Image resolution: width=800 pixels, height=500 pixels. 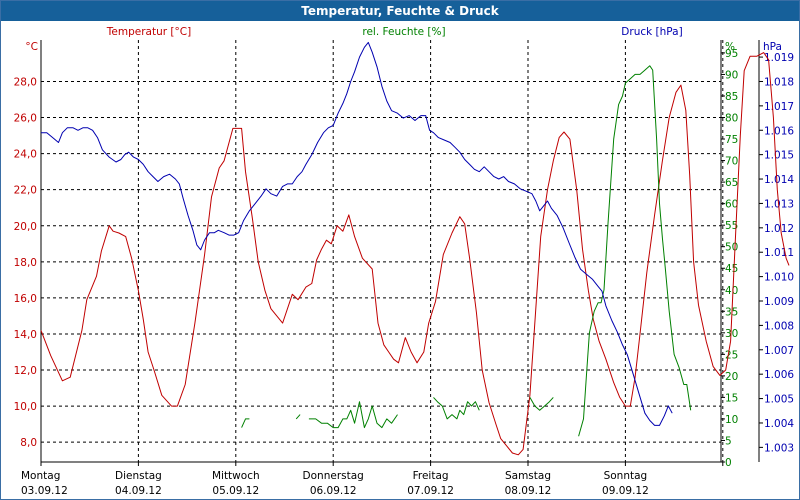 I want to click on humidity-tick-label: 55, so click(x=731, y=226).